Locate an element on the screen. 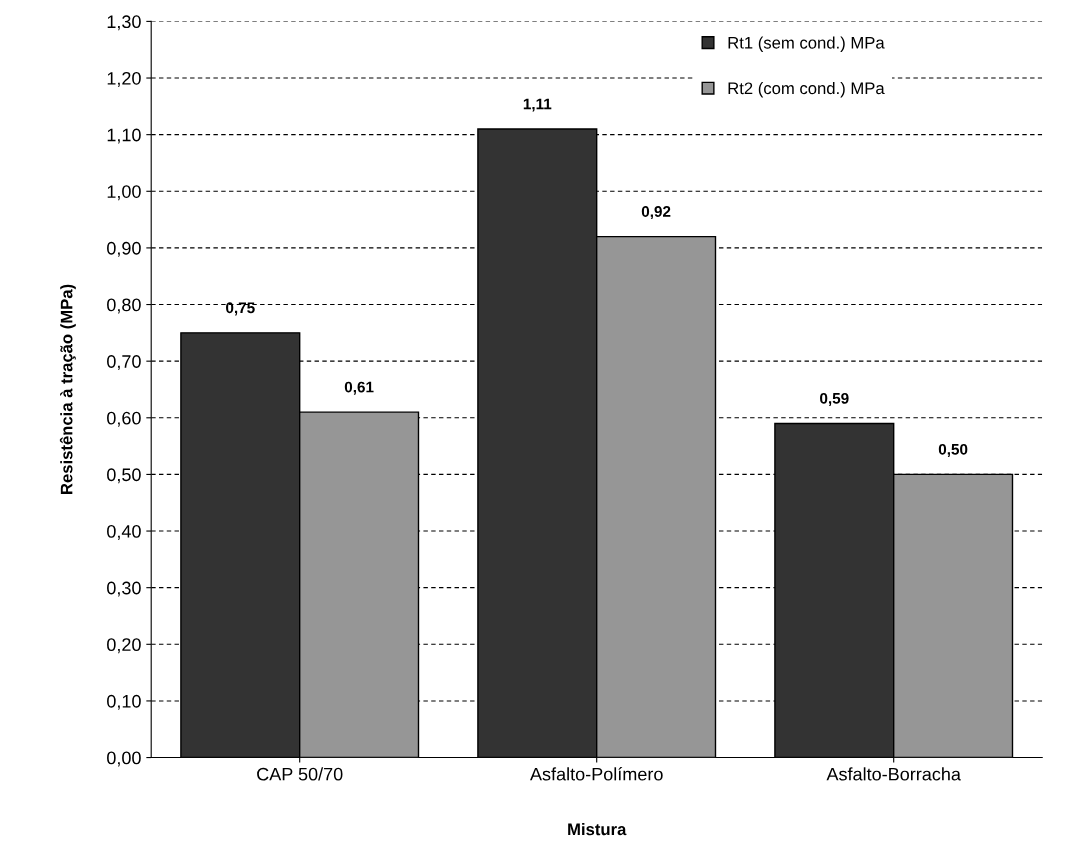 Image resolution: width=1080 pixels, height=856 pixels. data-label: 0,92 is located at coordinates (656, 213).